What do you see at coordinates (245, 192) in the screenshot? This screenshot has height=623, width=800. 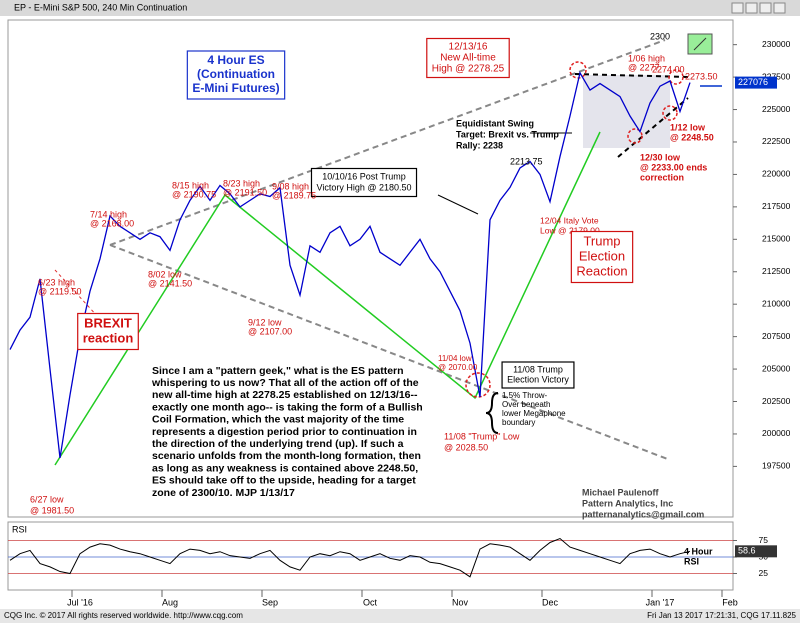 I see `annotation-text: @ 2191.50` at bounding box center [245, 192].